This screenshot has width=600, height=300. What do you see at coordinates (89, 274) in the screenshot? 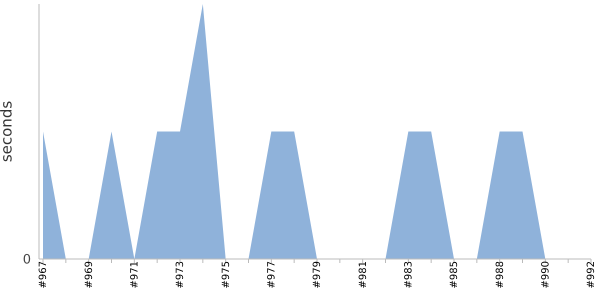
I see `x-tick-label: #969` at bounding box center [89, 274].